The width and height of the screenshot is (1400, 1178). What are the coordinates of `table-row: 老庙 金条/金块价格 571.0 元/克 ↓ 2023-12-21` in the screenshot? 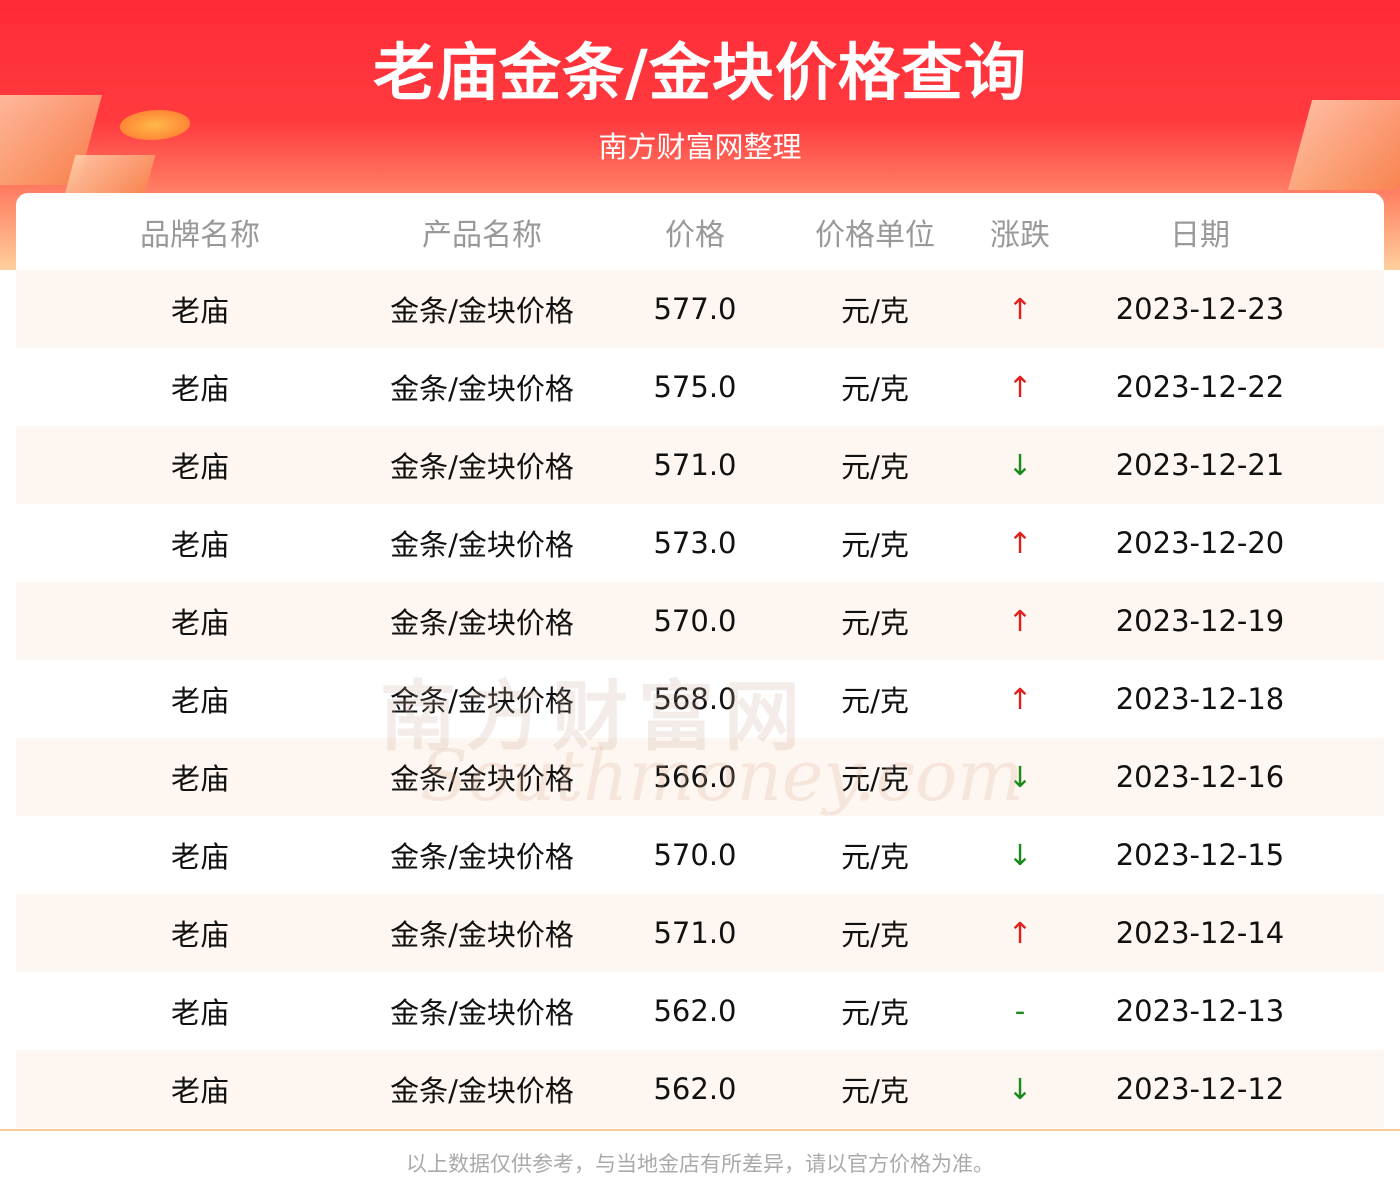 It's located at (700, 465).